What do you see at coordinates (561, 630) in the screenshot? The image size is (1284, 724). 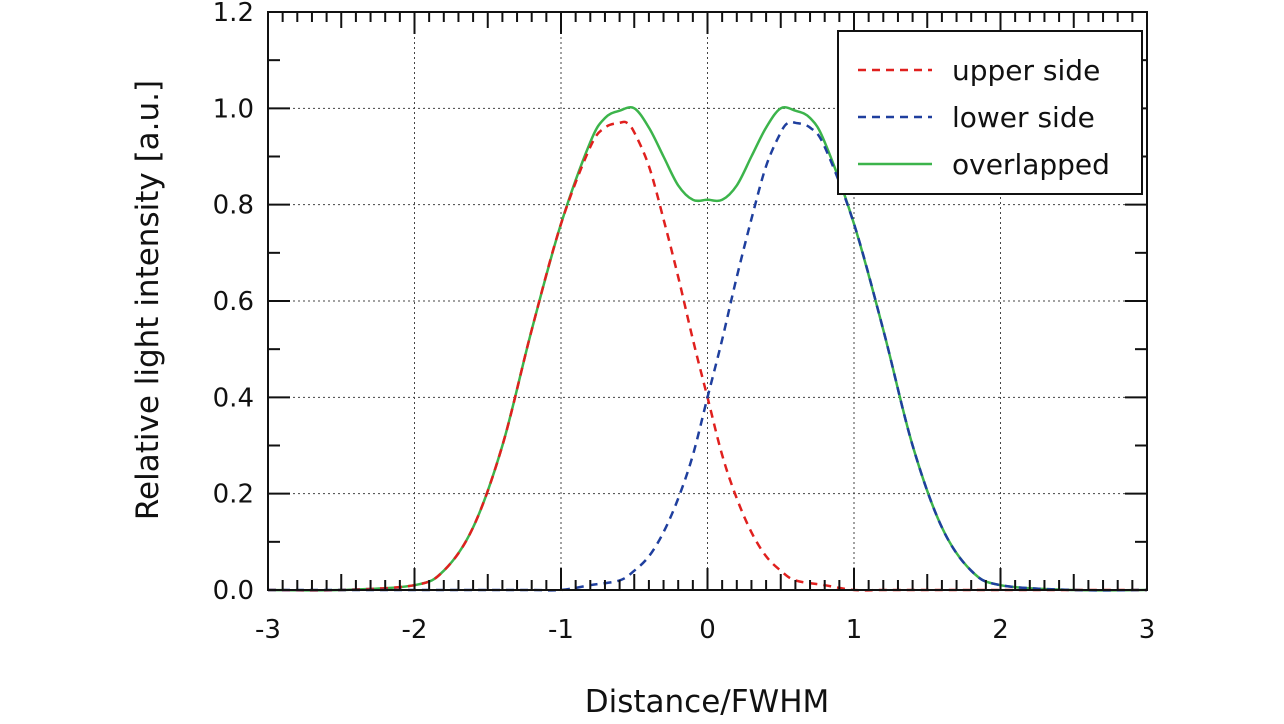 I see `x-tick-label: -1` at bounding box center [561, 630].